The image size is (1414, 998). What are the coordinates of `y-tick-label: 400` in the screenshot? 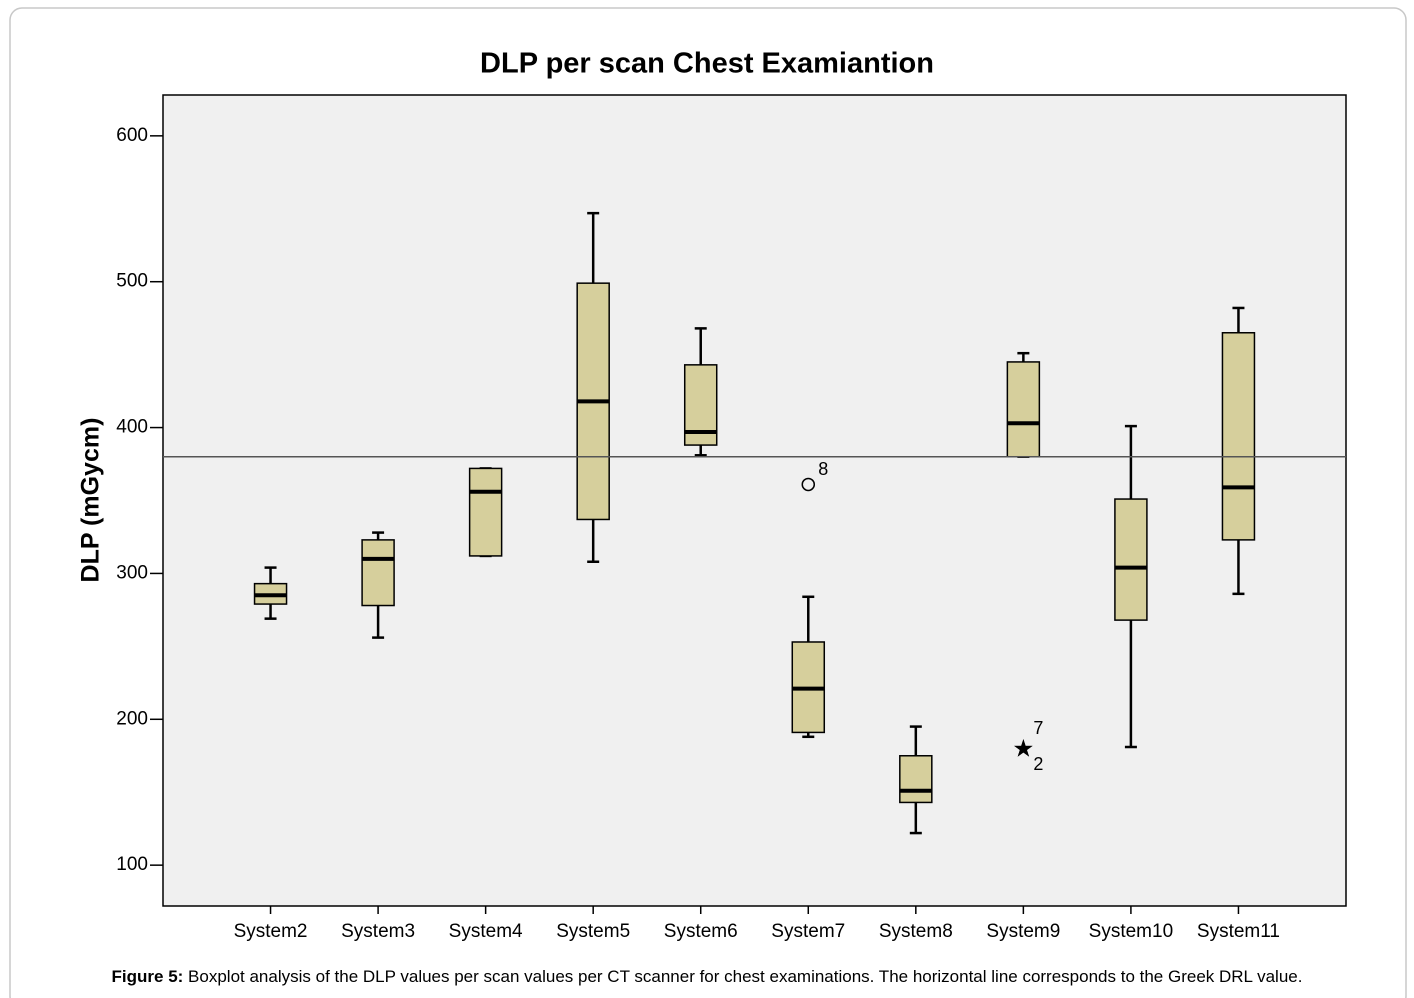 It's located at (132, 427).